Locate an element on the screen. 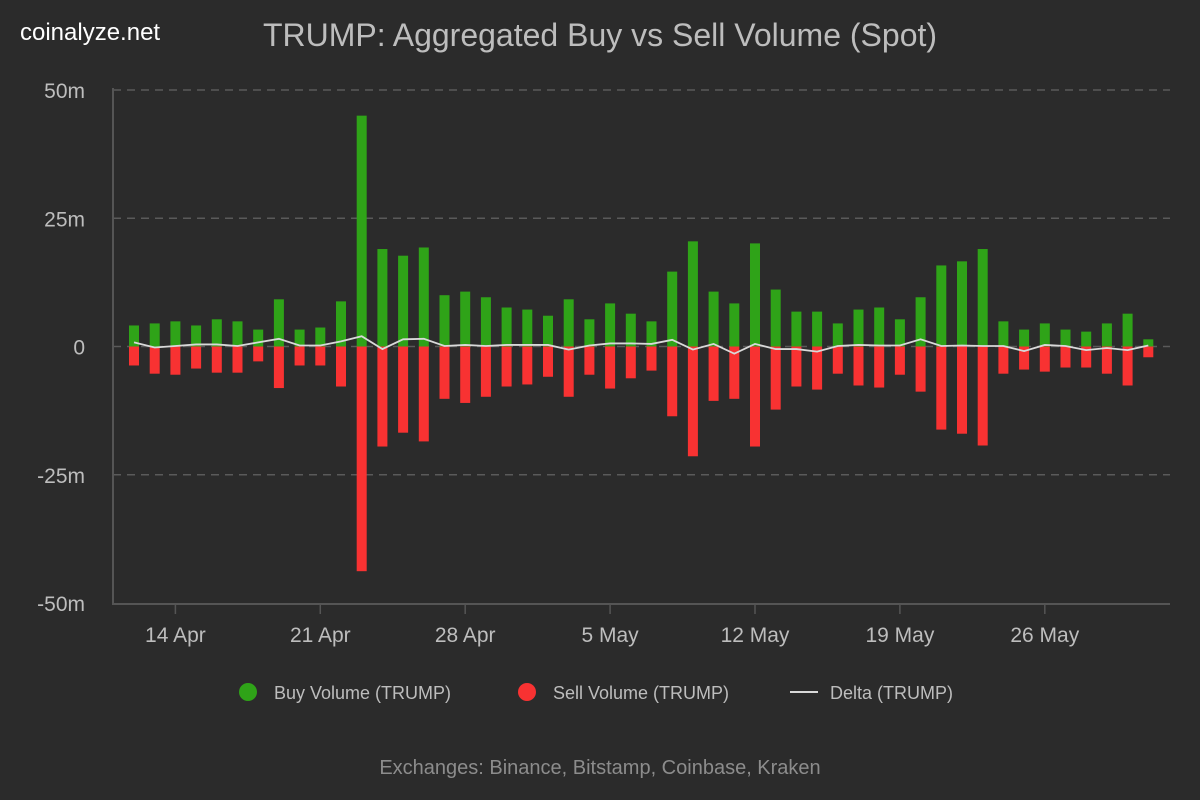 The height and width of the screenshot is (800, 1200). y-tick-label: 0 is located at coordinates (79, 348).